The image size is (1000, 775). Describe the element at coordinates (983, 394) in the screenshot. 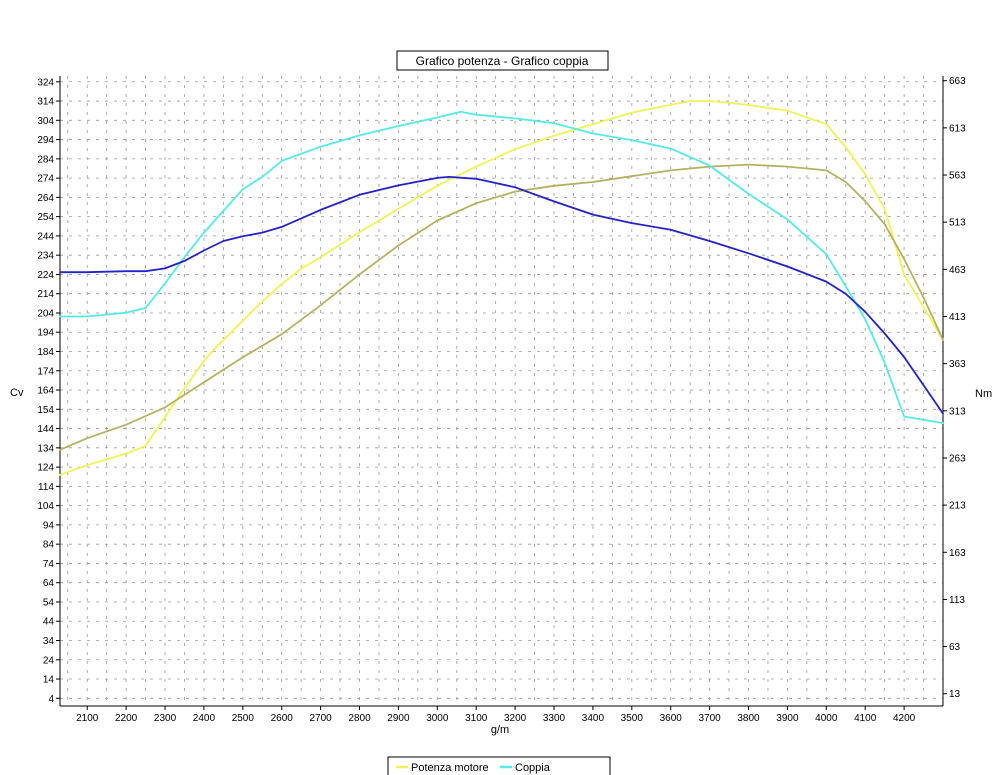

I see `y-right-axis-label: Nm` at that location.